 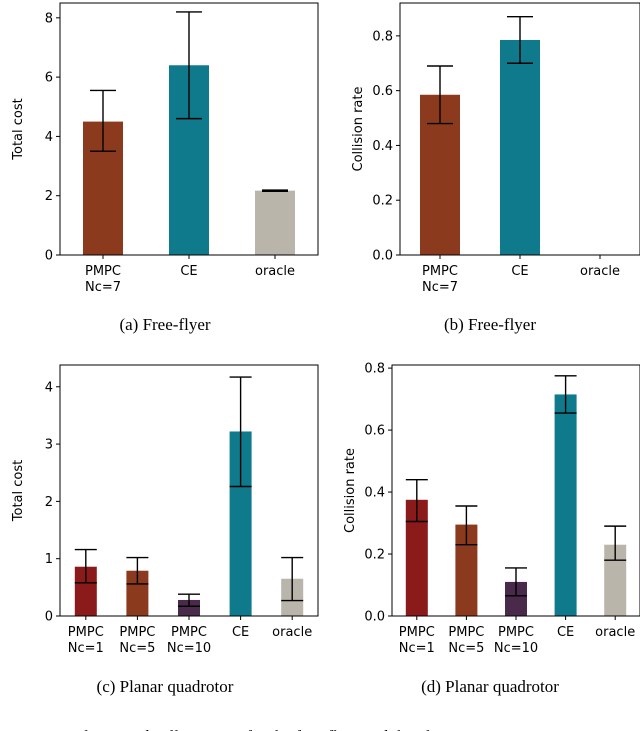 What do you see at coordinates (49, 78) in the screenshot?
I see `y-tick-label: 6` at bounding box center [49, 78].